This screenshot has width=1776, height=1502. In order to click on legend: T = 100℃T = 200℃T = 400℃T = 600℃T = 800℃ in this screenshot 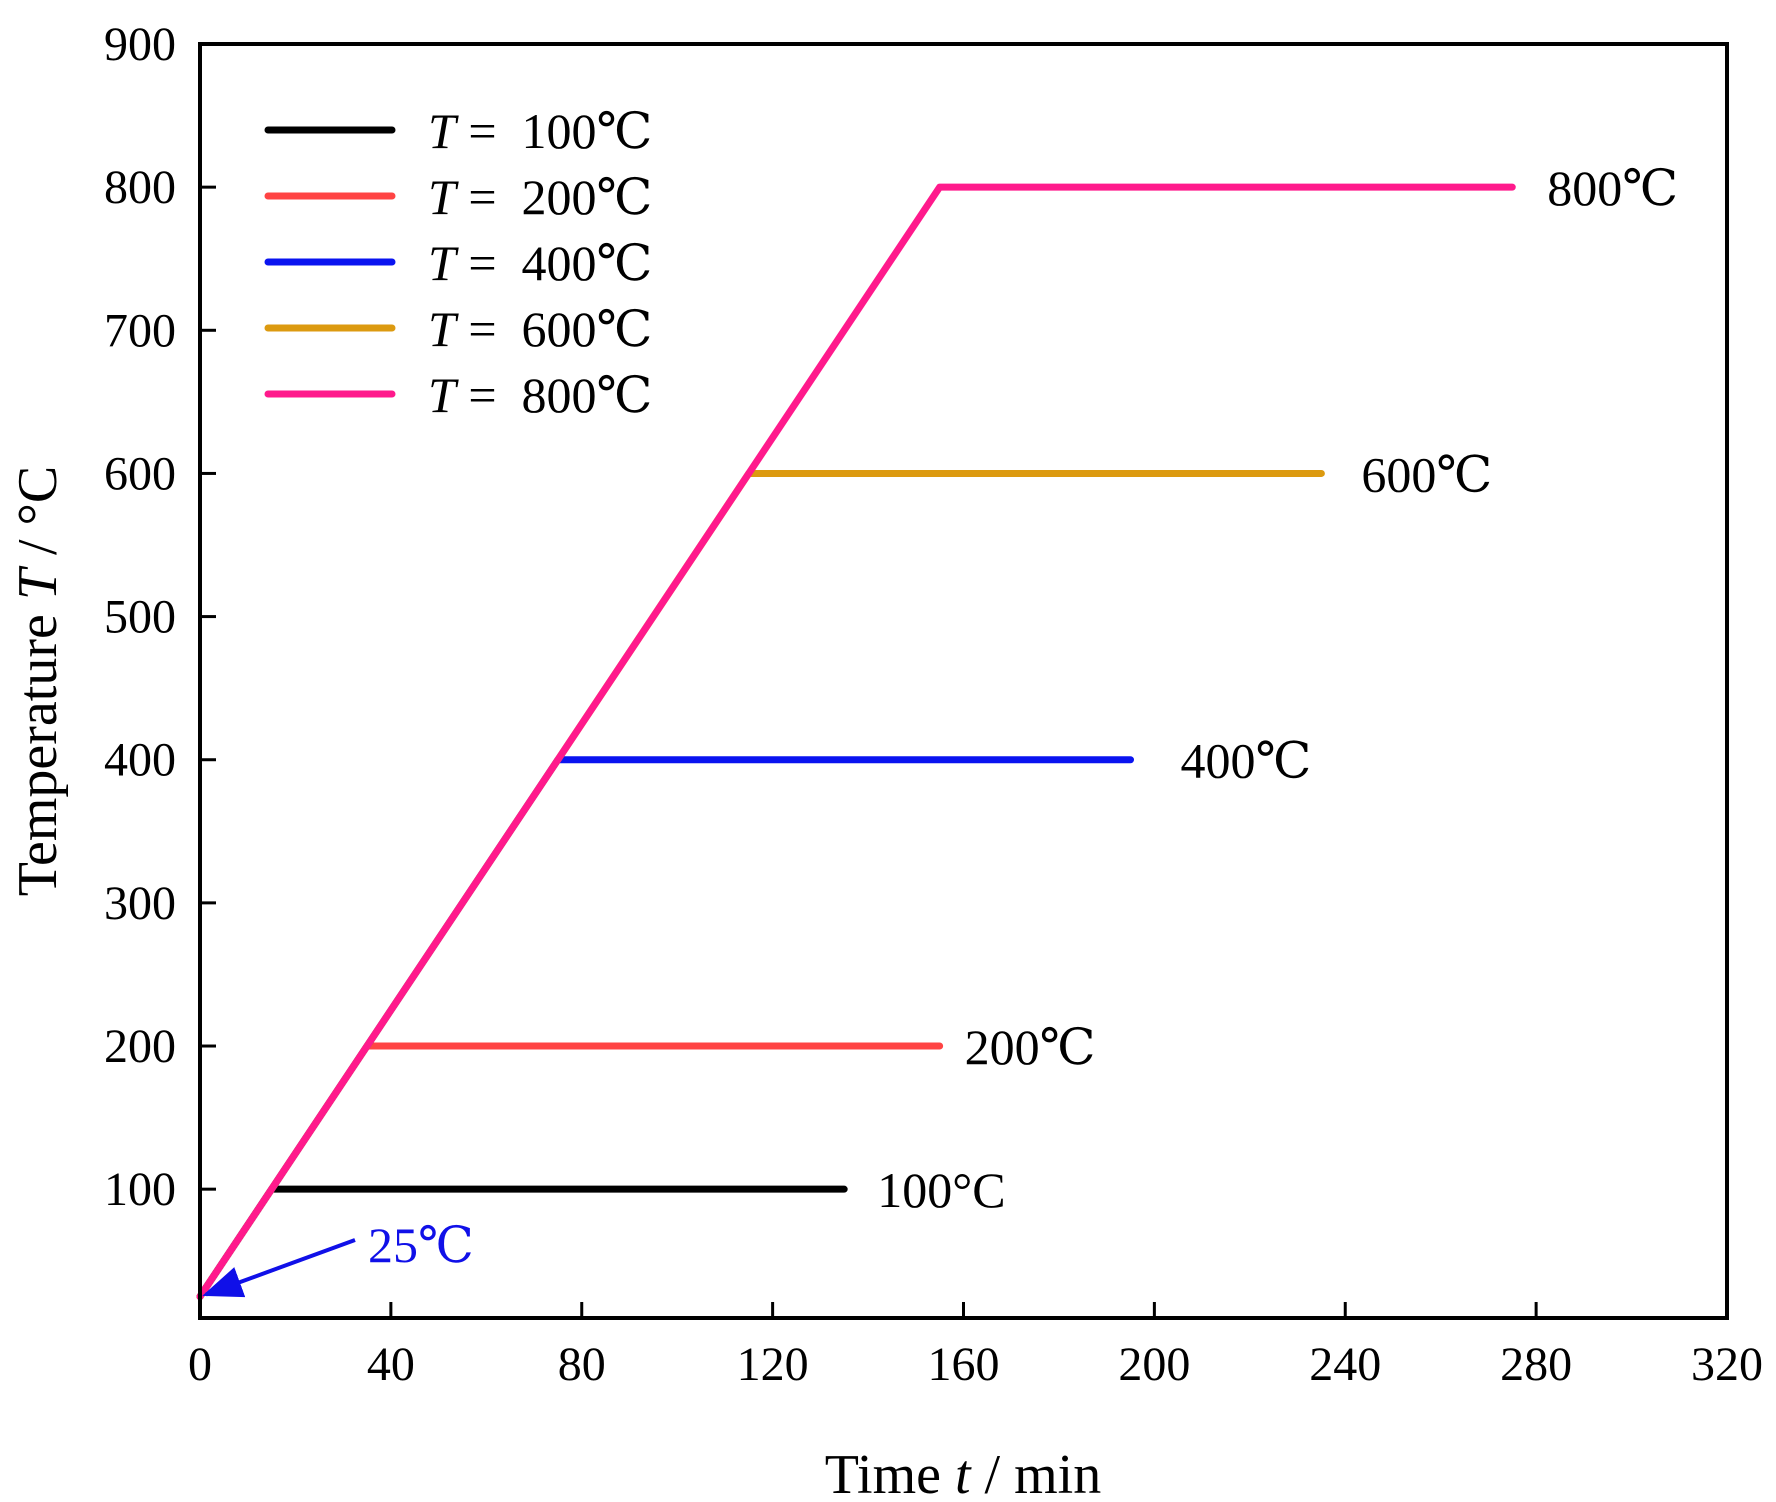, I will do `click(458, 263)`.